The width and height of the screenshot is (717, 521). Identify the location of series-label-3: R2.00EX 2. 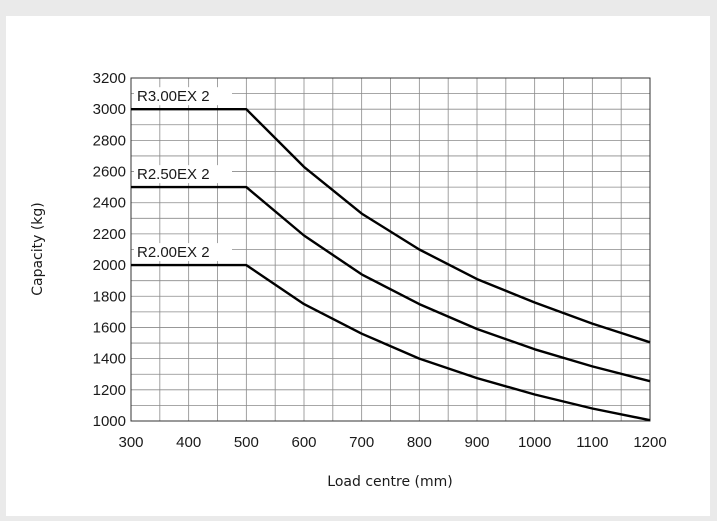
(173, 252).